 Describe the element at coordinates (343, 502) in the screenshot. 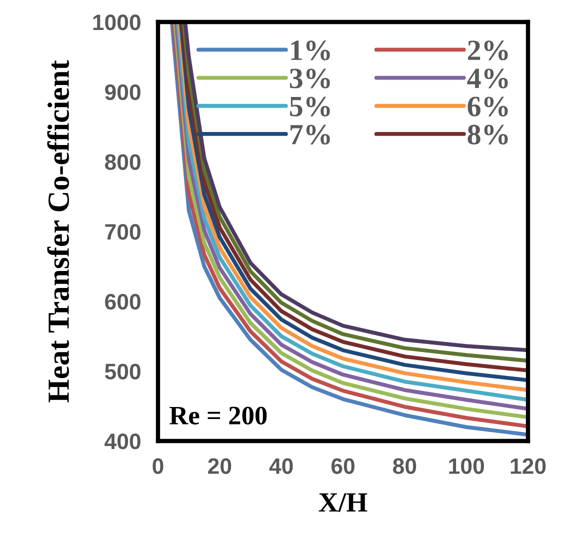

I see `x-axis-title: X/H` at that location.